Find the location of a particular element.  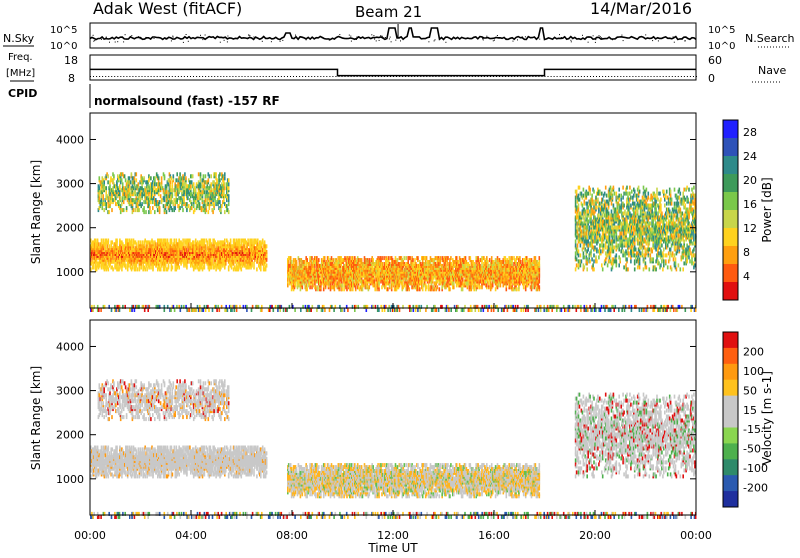

nsky-trace is located at coordinates (393, 33).